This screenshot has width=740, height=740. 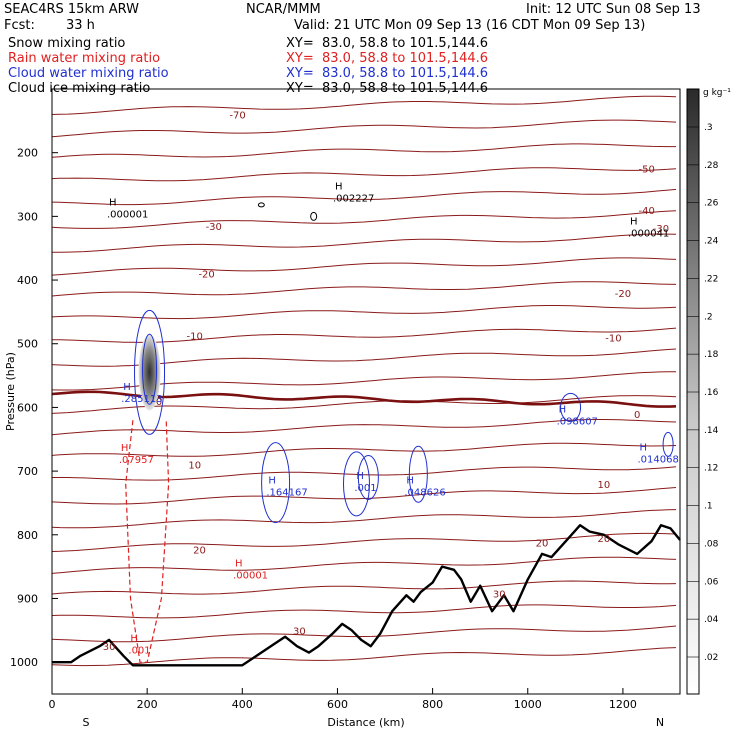 What do you see at coordinates (127, 214) in the screenshot?
I see `max-value-label: .000001` at bounding box center [127, 214].